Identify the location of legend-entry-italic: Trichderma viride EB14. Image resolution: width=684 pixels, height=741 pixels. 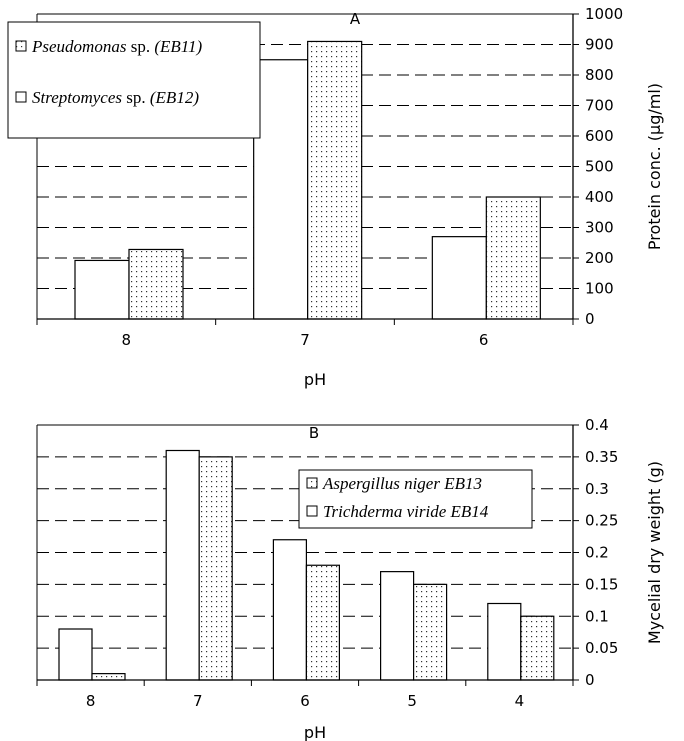
(406, 511).